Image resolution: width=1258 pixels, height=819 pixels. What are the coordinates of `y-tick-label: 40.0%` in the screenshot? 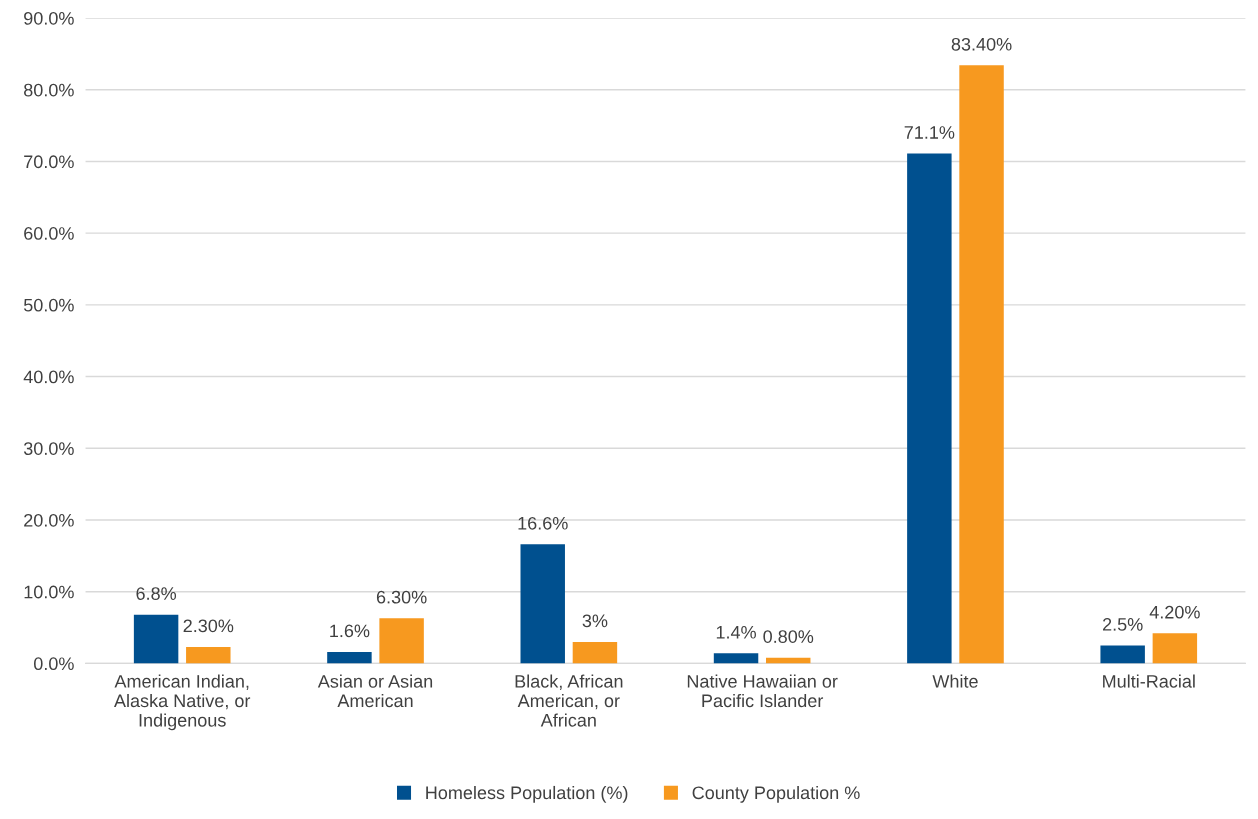 It's located at (48, 377).